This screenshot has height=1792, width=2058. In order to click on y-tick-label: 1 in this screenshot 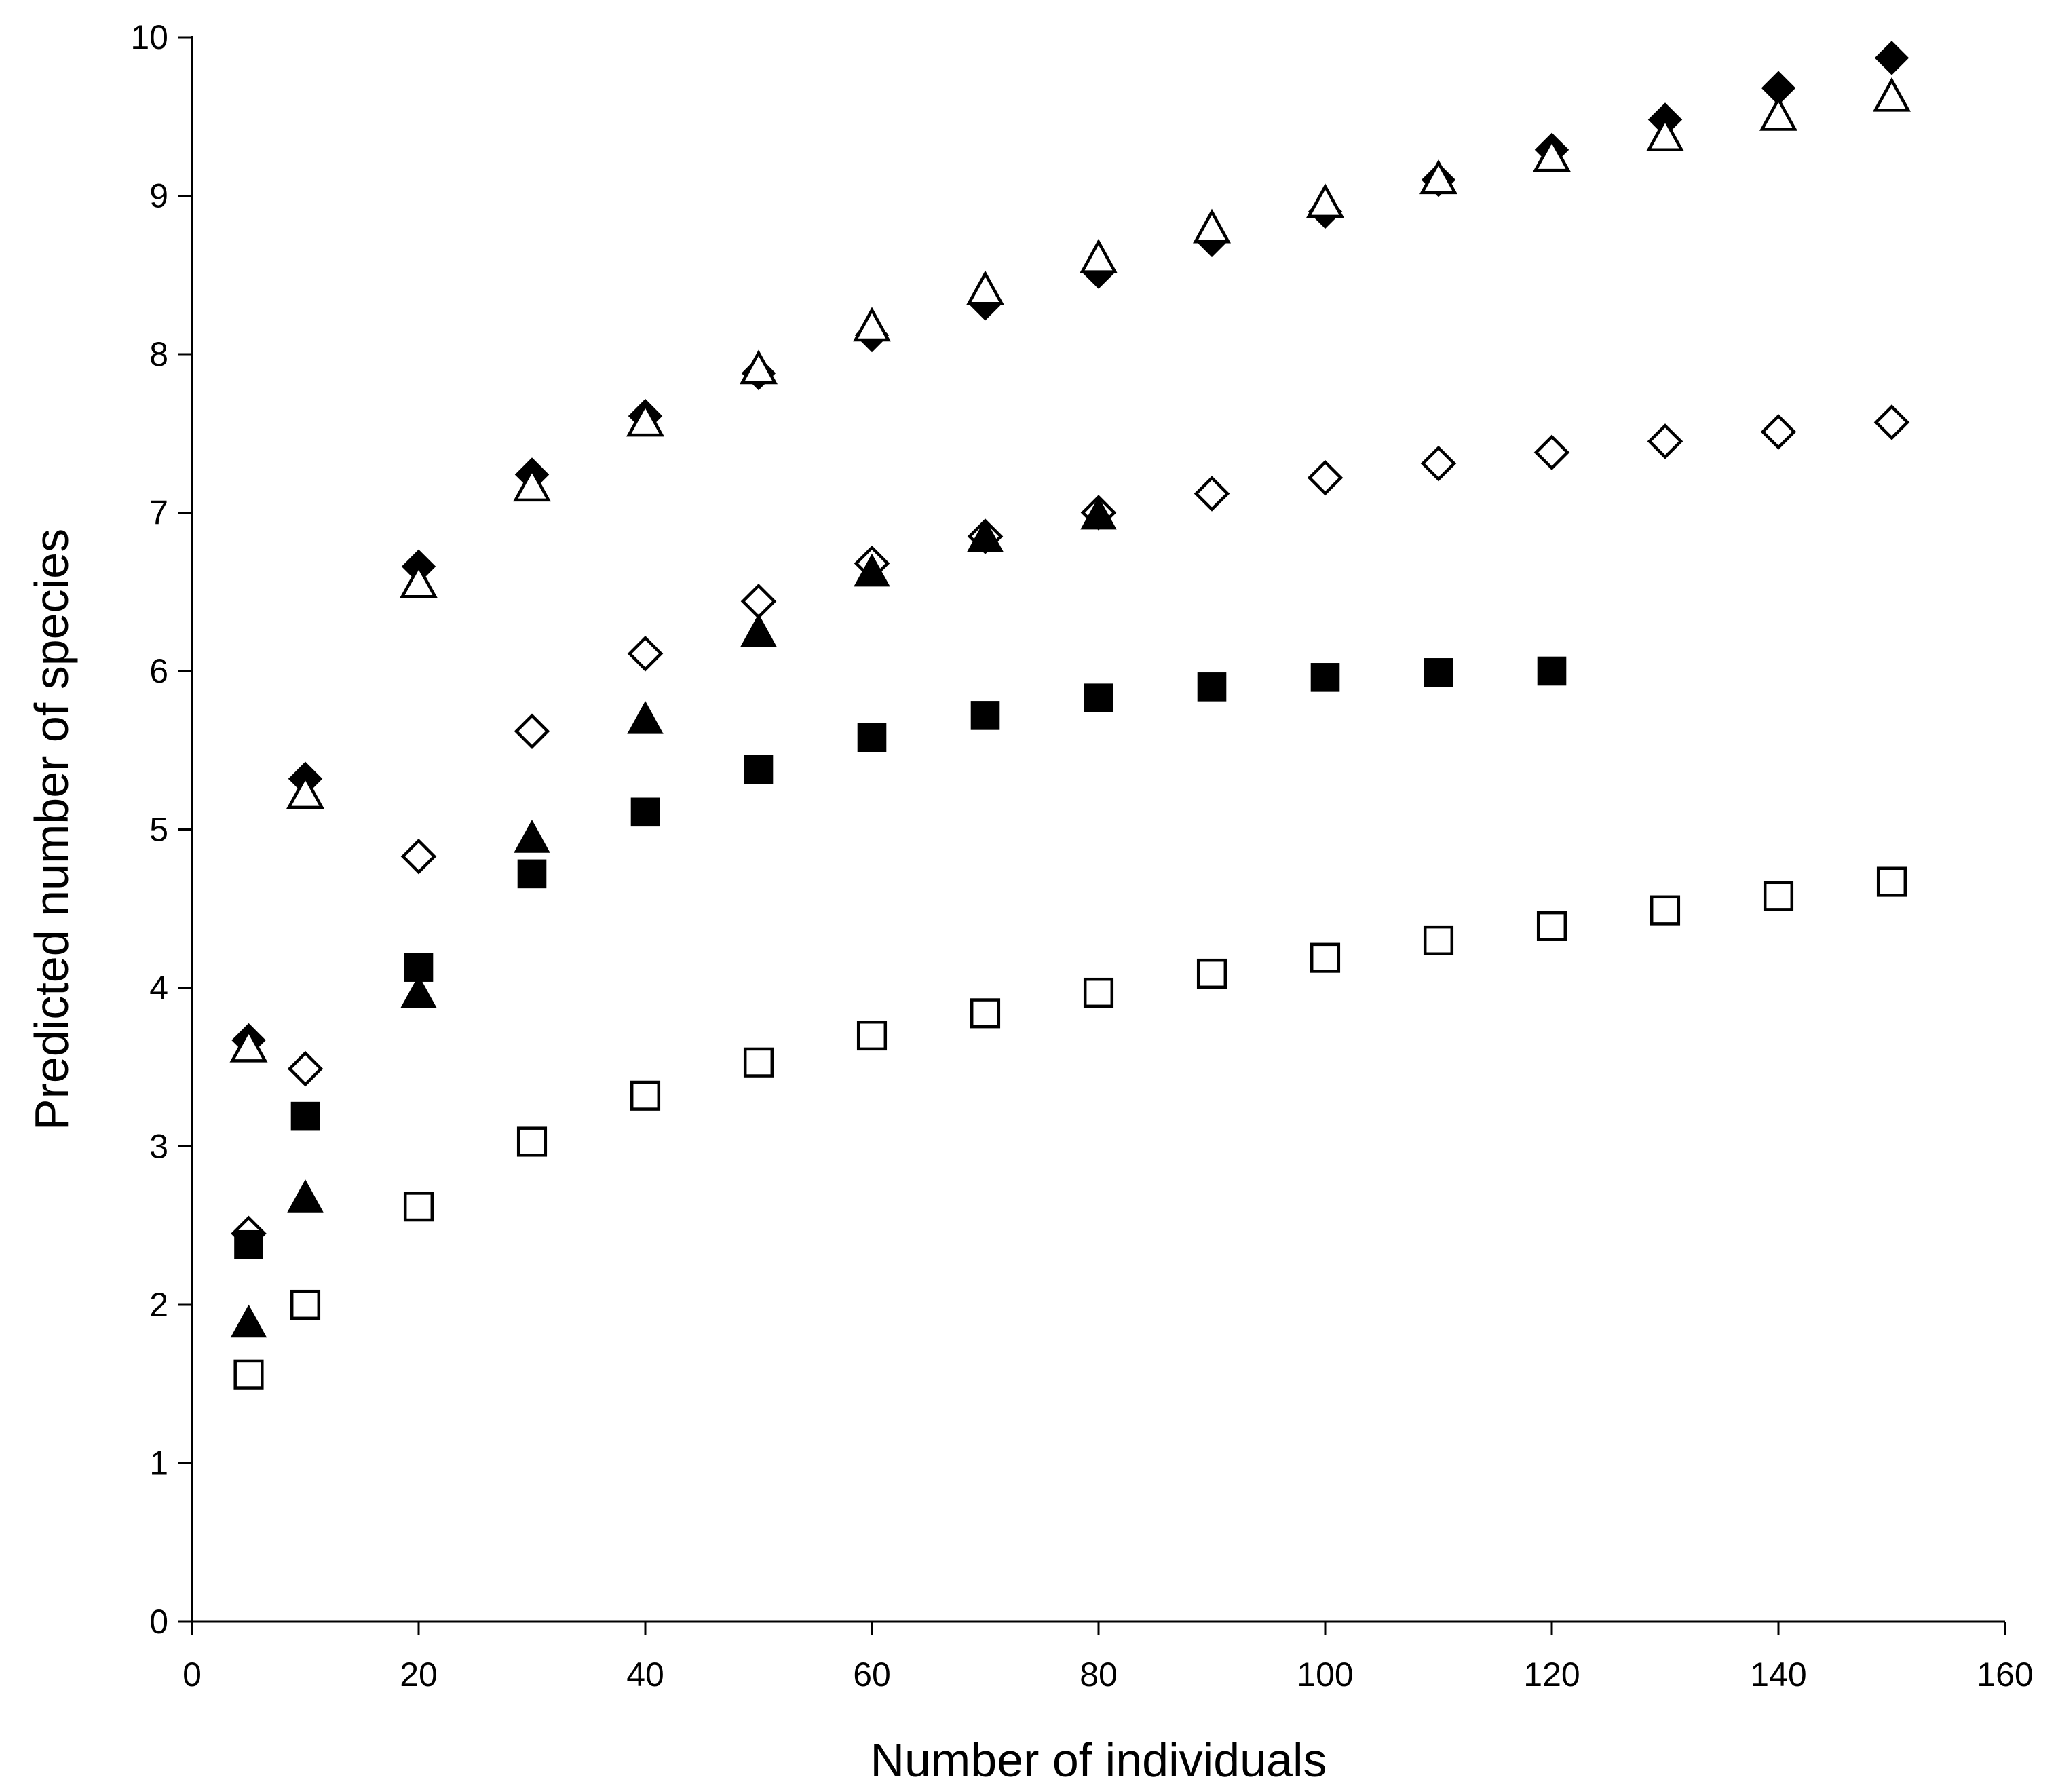, I will do `click(158, 1464)`.